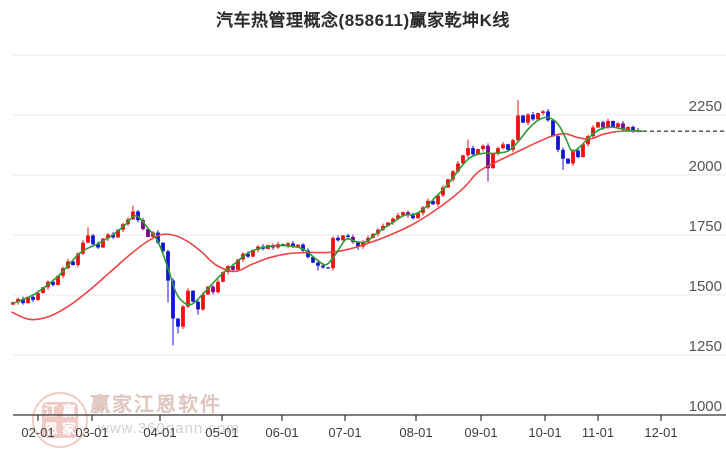 The image size is (726, 450). What do you see at coordinates (705, 256) in the screenshot?
I see `y-axis-labels: 2250 2000 1750 1500 1250 1000` at bounding box center [705, 256].